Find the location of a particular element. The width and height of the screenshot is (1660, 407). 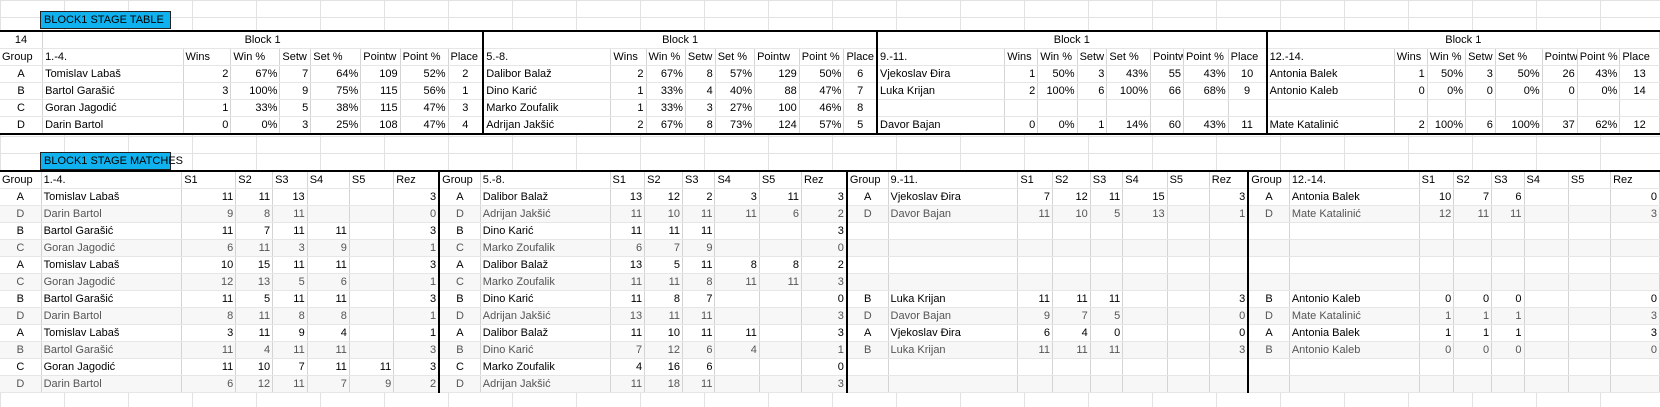

set-pct-cell: 43% is located at coordinates (1128, 74).